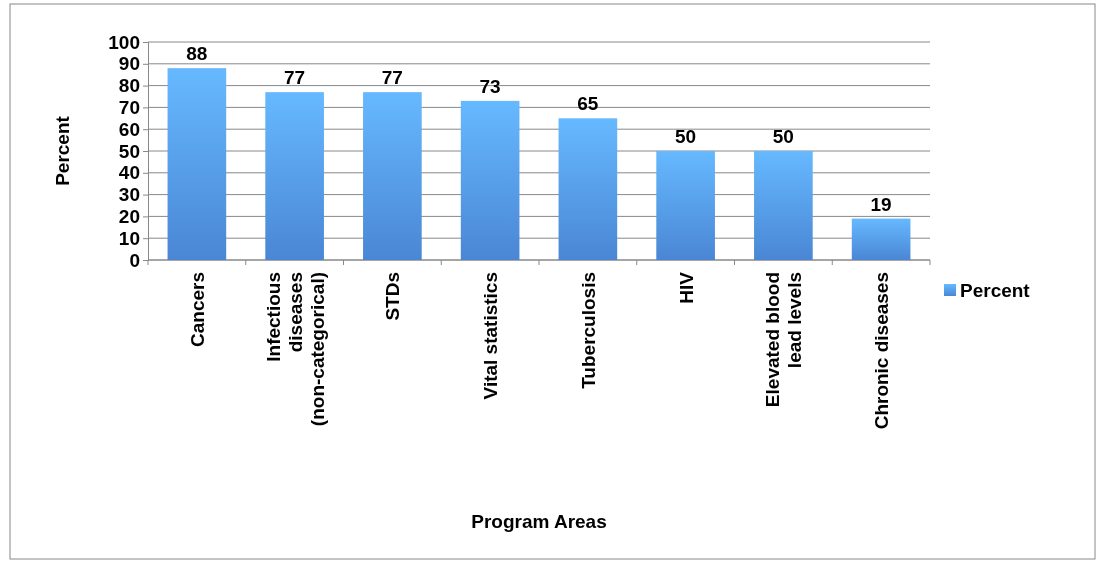  What do you see at coordinates (62, 150) in the screenshot?
I see `y-axis-title: Percent` at bounding box center [62, 150].